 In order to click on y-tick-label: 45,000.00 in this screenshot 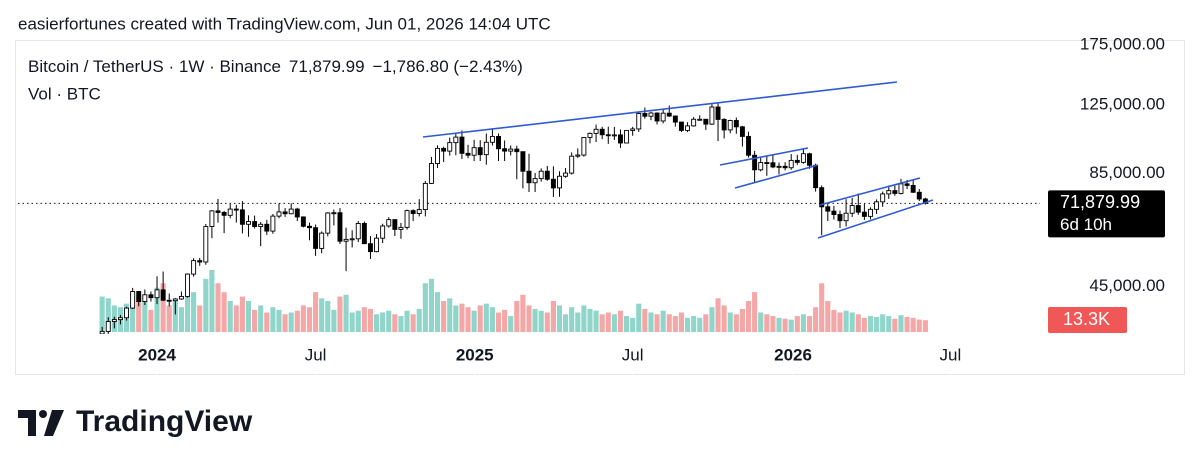, I will do `click(1127, 285)`.